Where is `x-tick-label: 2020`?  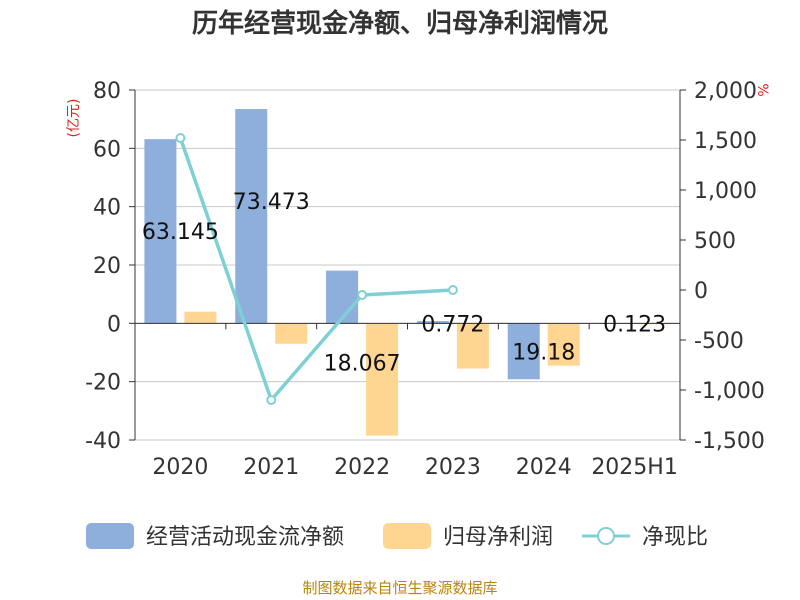
x-tick-label: 2020 is located at coordinates (180, 467).